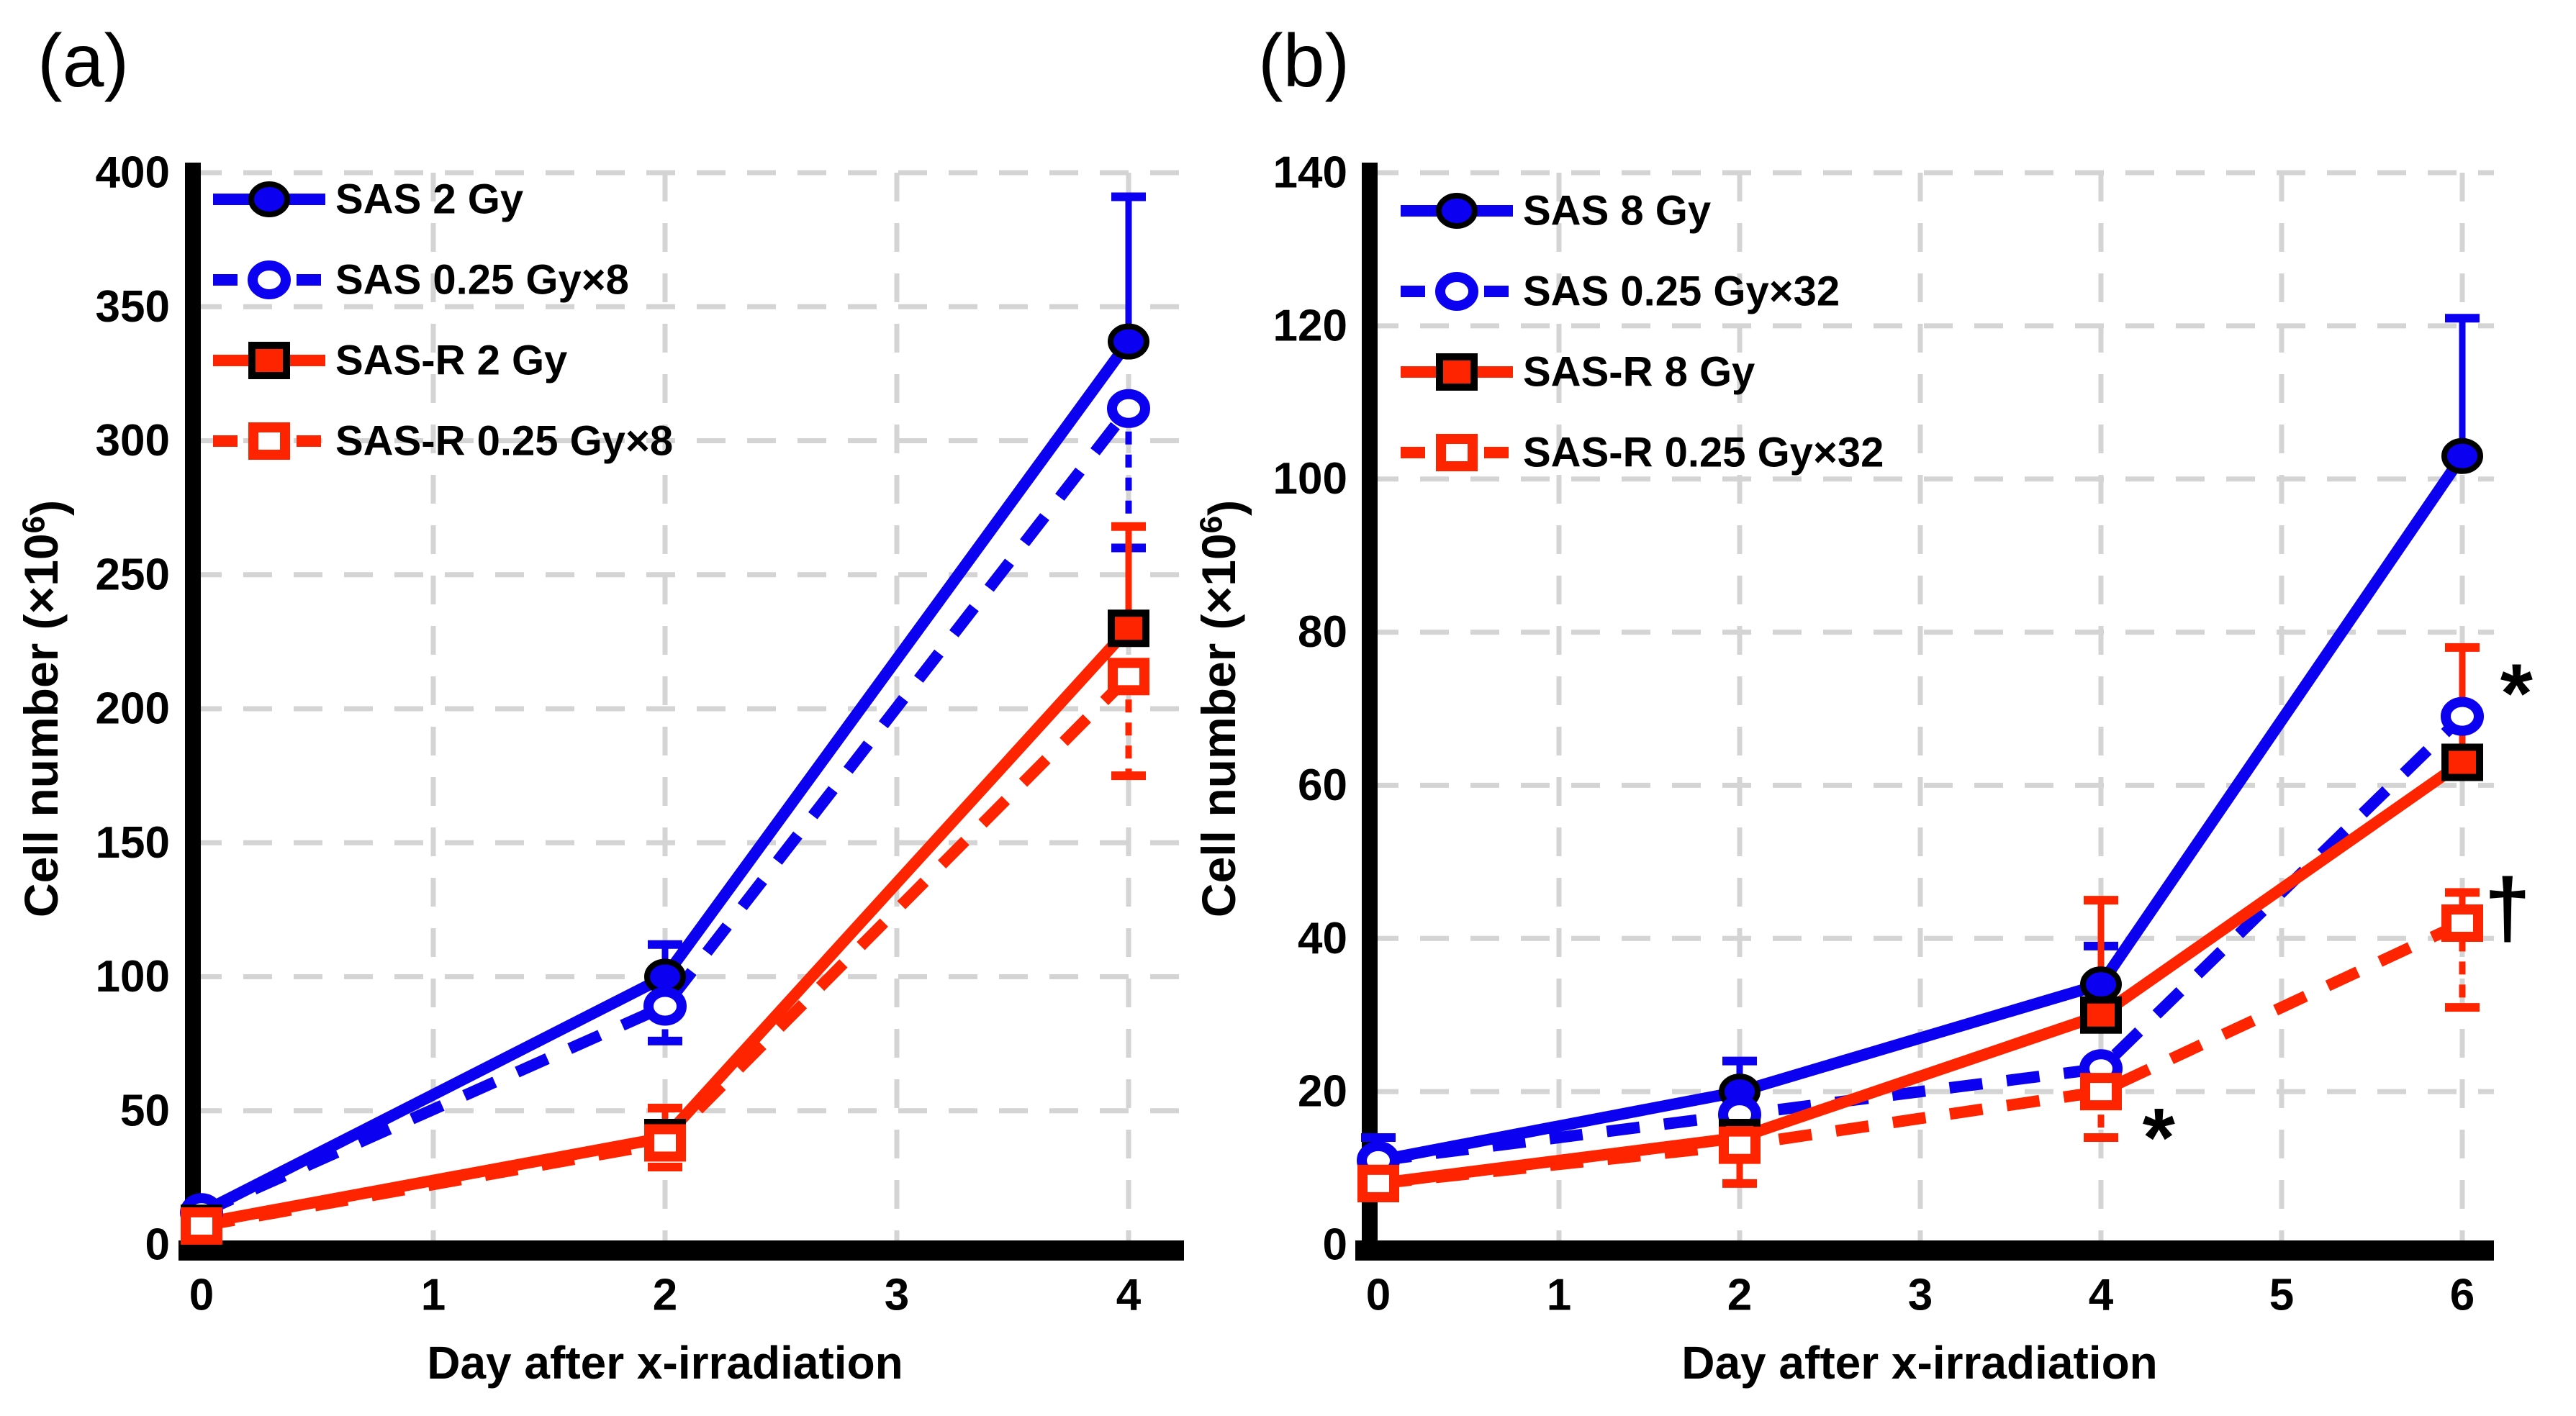 The width and height of the screenshot is (2576, 1416). Describe the element at coordinates (1310, 325) in the screenshot. I see `y-tick-label: 120` at that location.